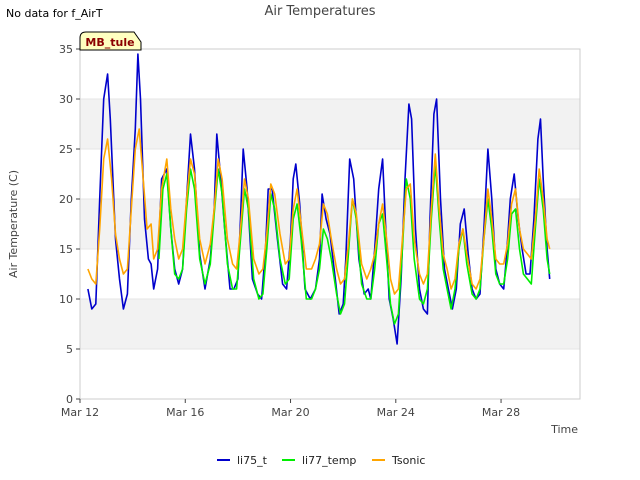  What do you see at coordinates (66, 199) in the screenshot?
I see `y-tick-label: 20` at bounding box center [66, 199].